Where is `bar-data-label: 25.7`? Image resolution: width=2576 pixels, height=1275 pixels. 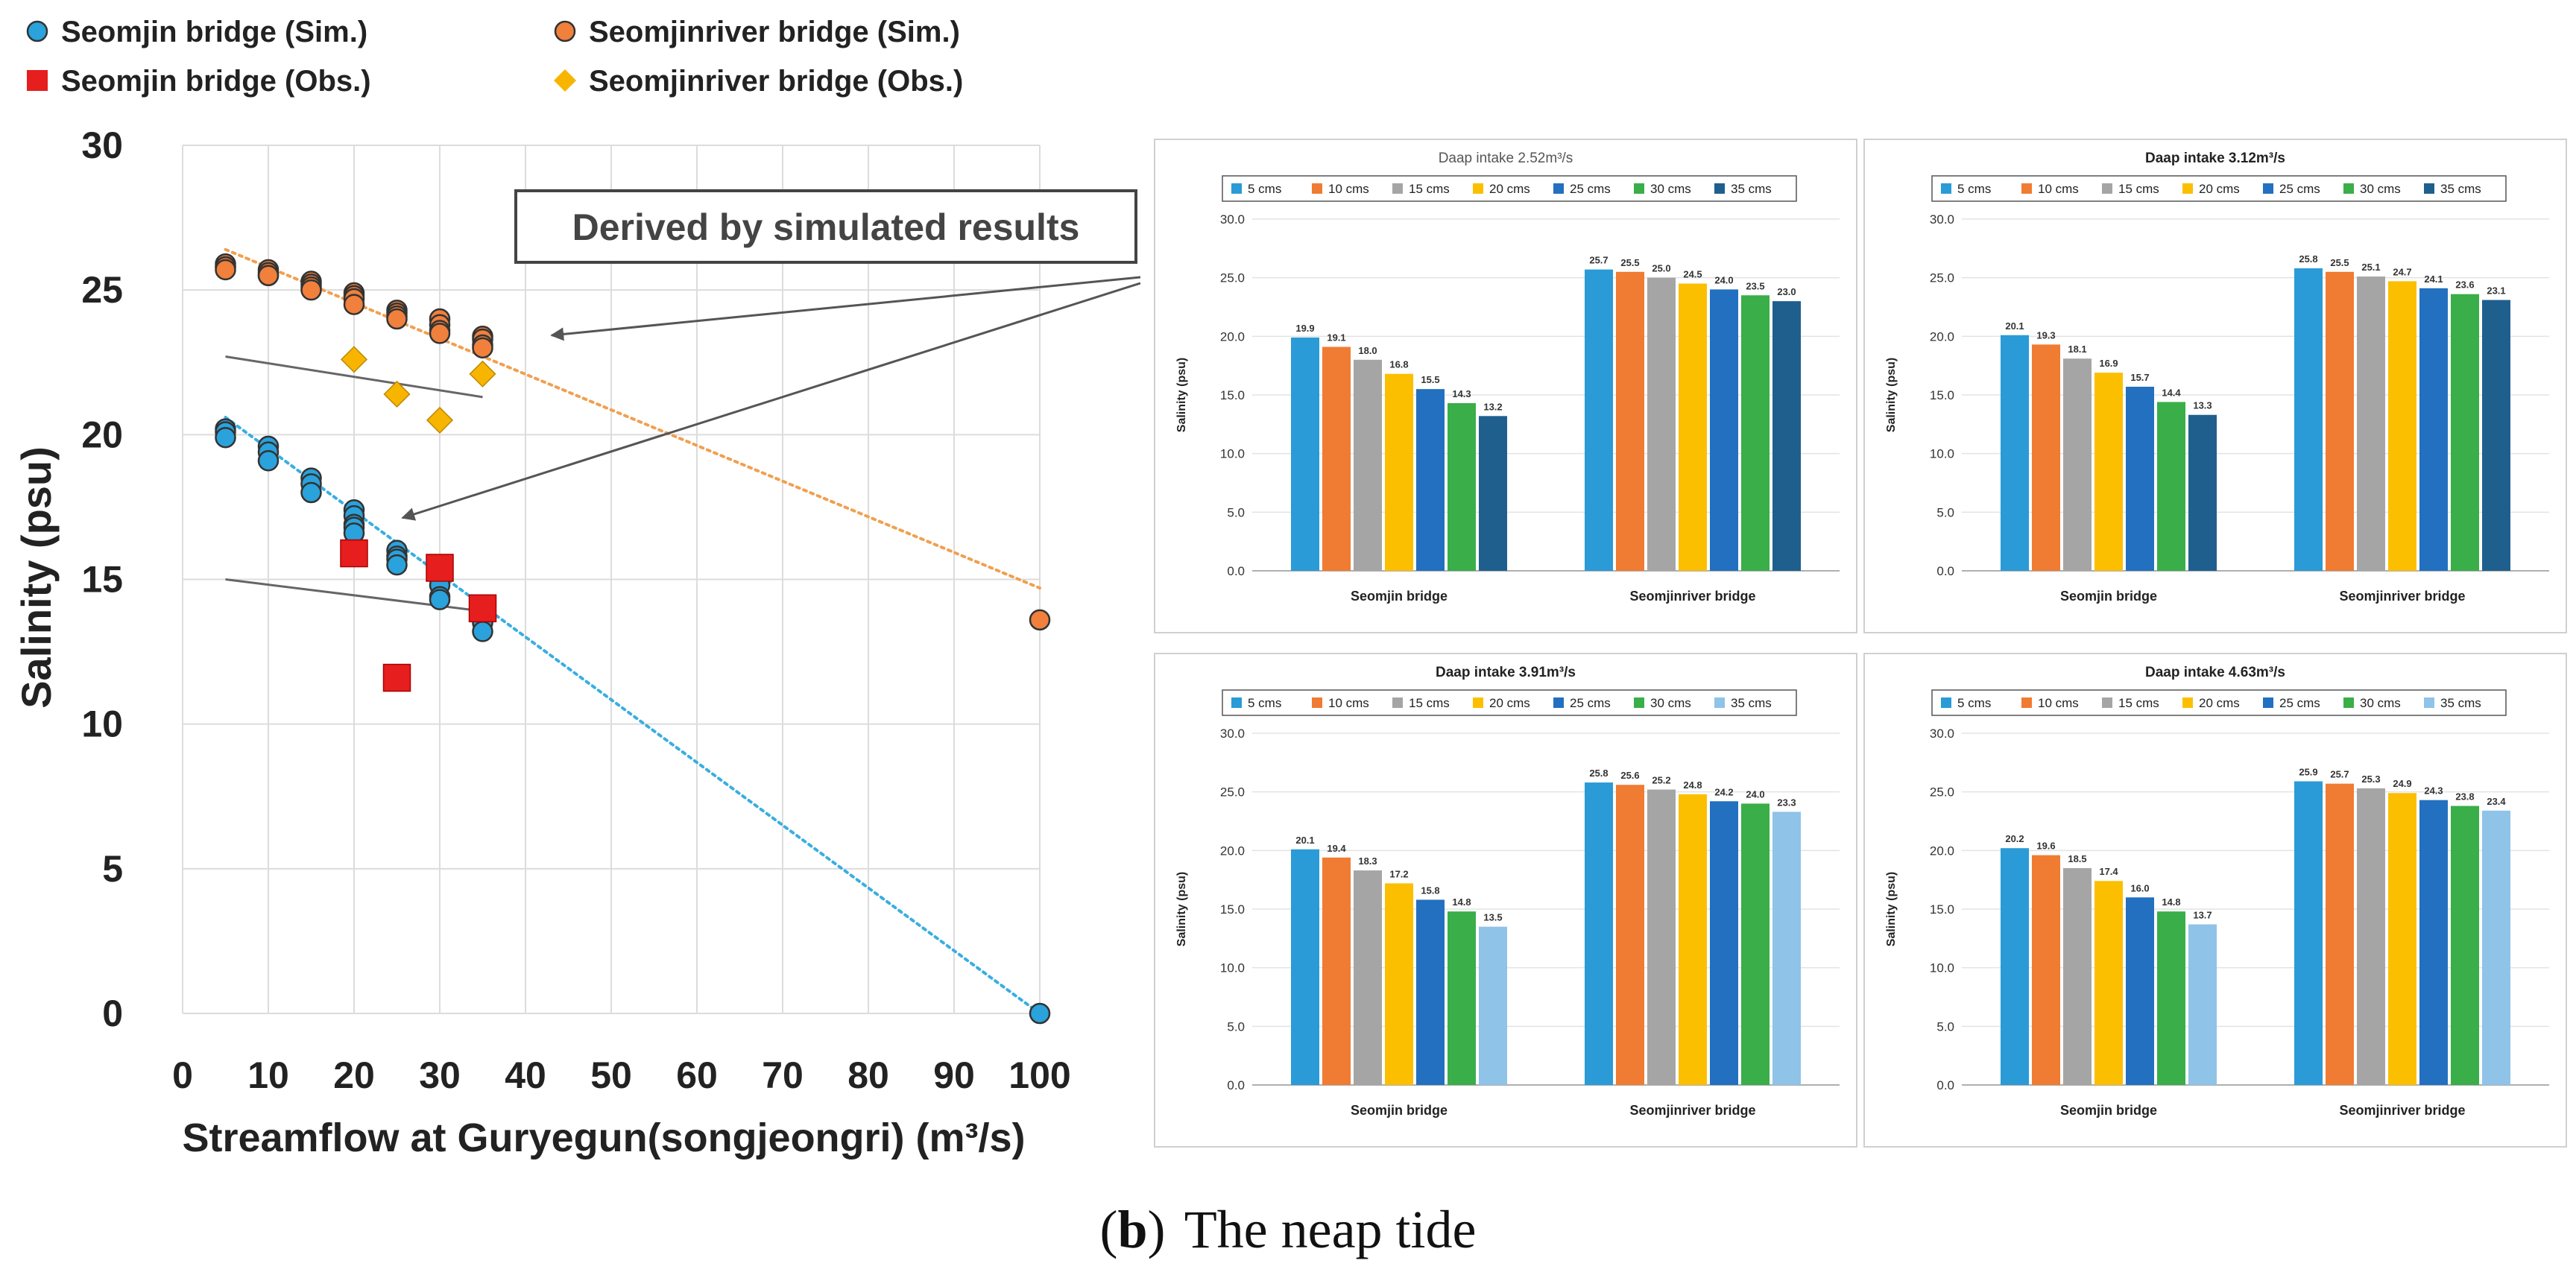 bar-data-label: 25.7 is located at coordinates (1599, 260).